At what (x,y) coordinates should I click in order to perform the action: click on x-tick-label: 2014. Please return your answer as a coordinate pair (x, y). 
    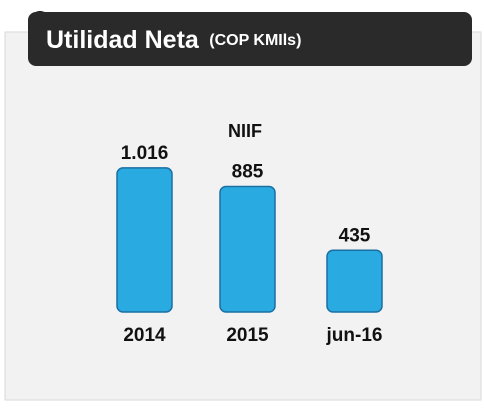
    Looking at the image, I should click on (144, 335).